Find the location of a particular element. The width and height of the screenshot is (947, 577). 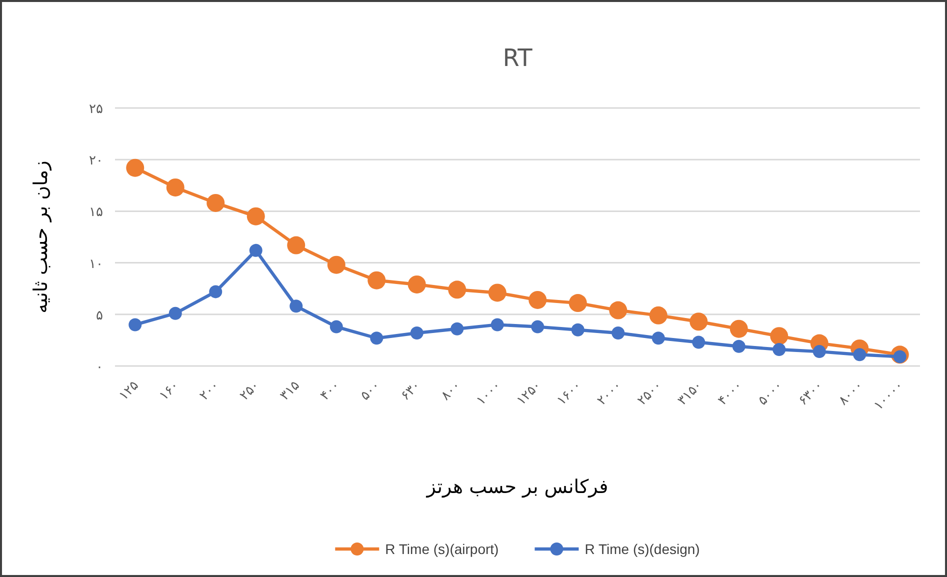

y-tick-label: ۲۵ is located at coordinates (96, 109).